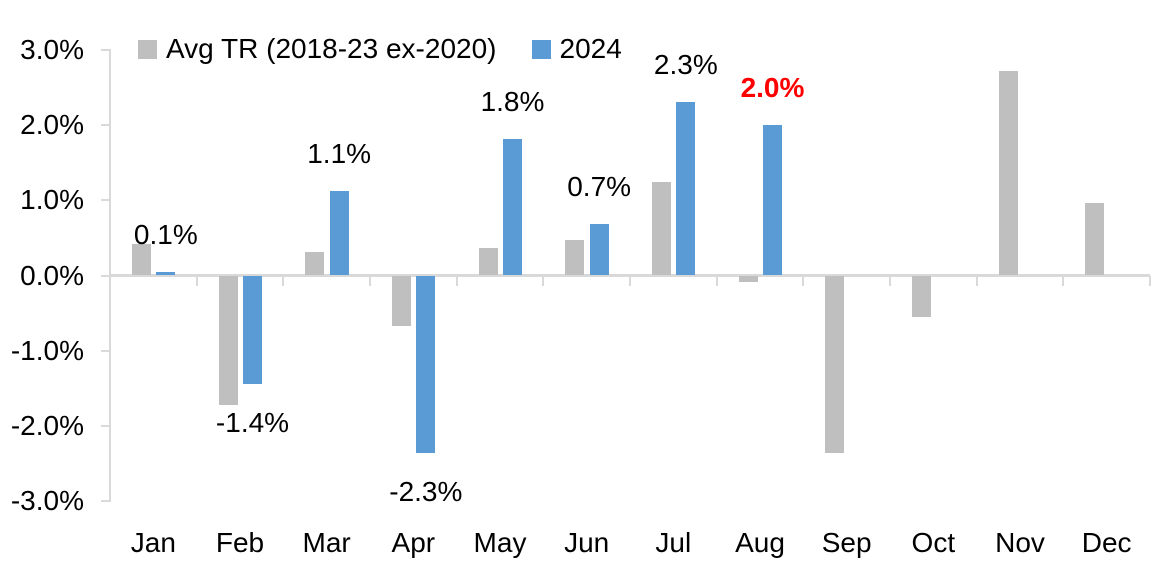 Image resolution: width=1152 pixels, height=570 pixels. I want to click on data-label-jan: 0.1%, so click(165, 234).